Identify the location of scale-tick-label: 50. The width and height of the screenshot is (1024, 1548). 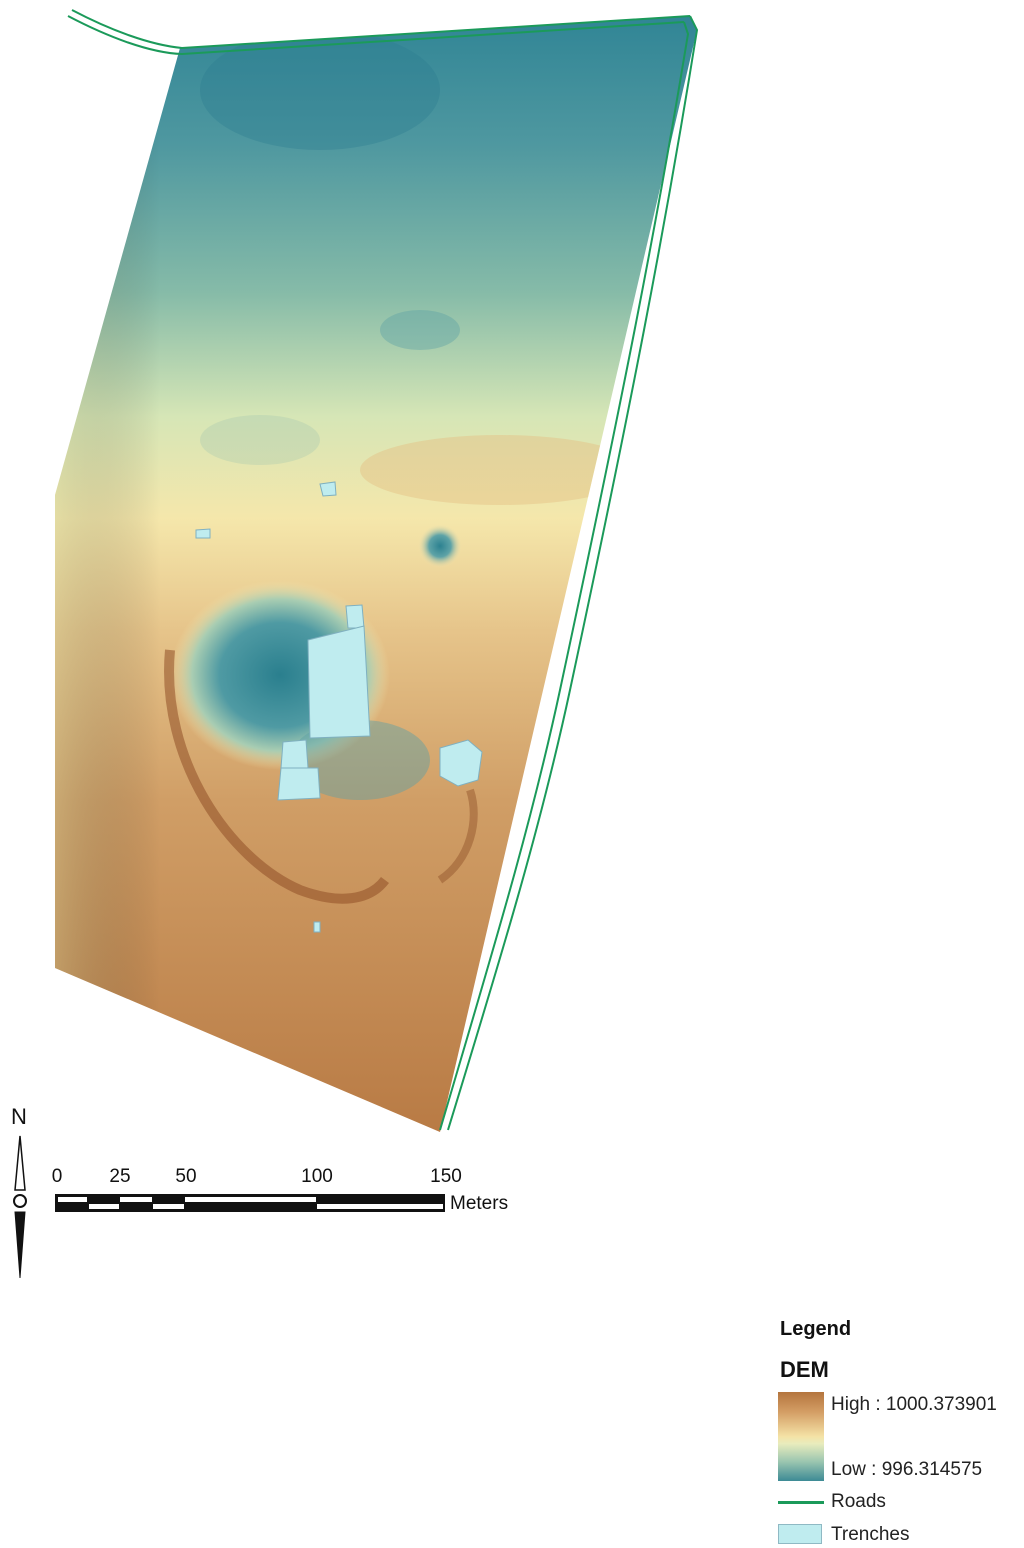
(186, 1176).